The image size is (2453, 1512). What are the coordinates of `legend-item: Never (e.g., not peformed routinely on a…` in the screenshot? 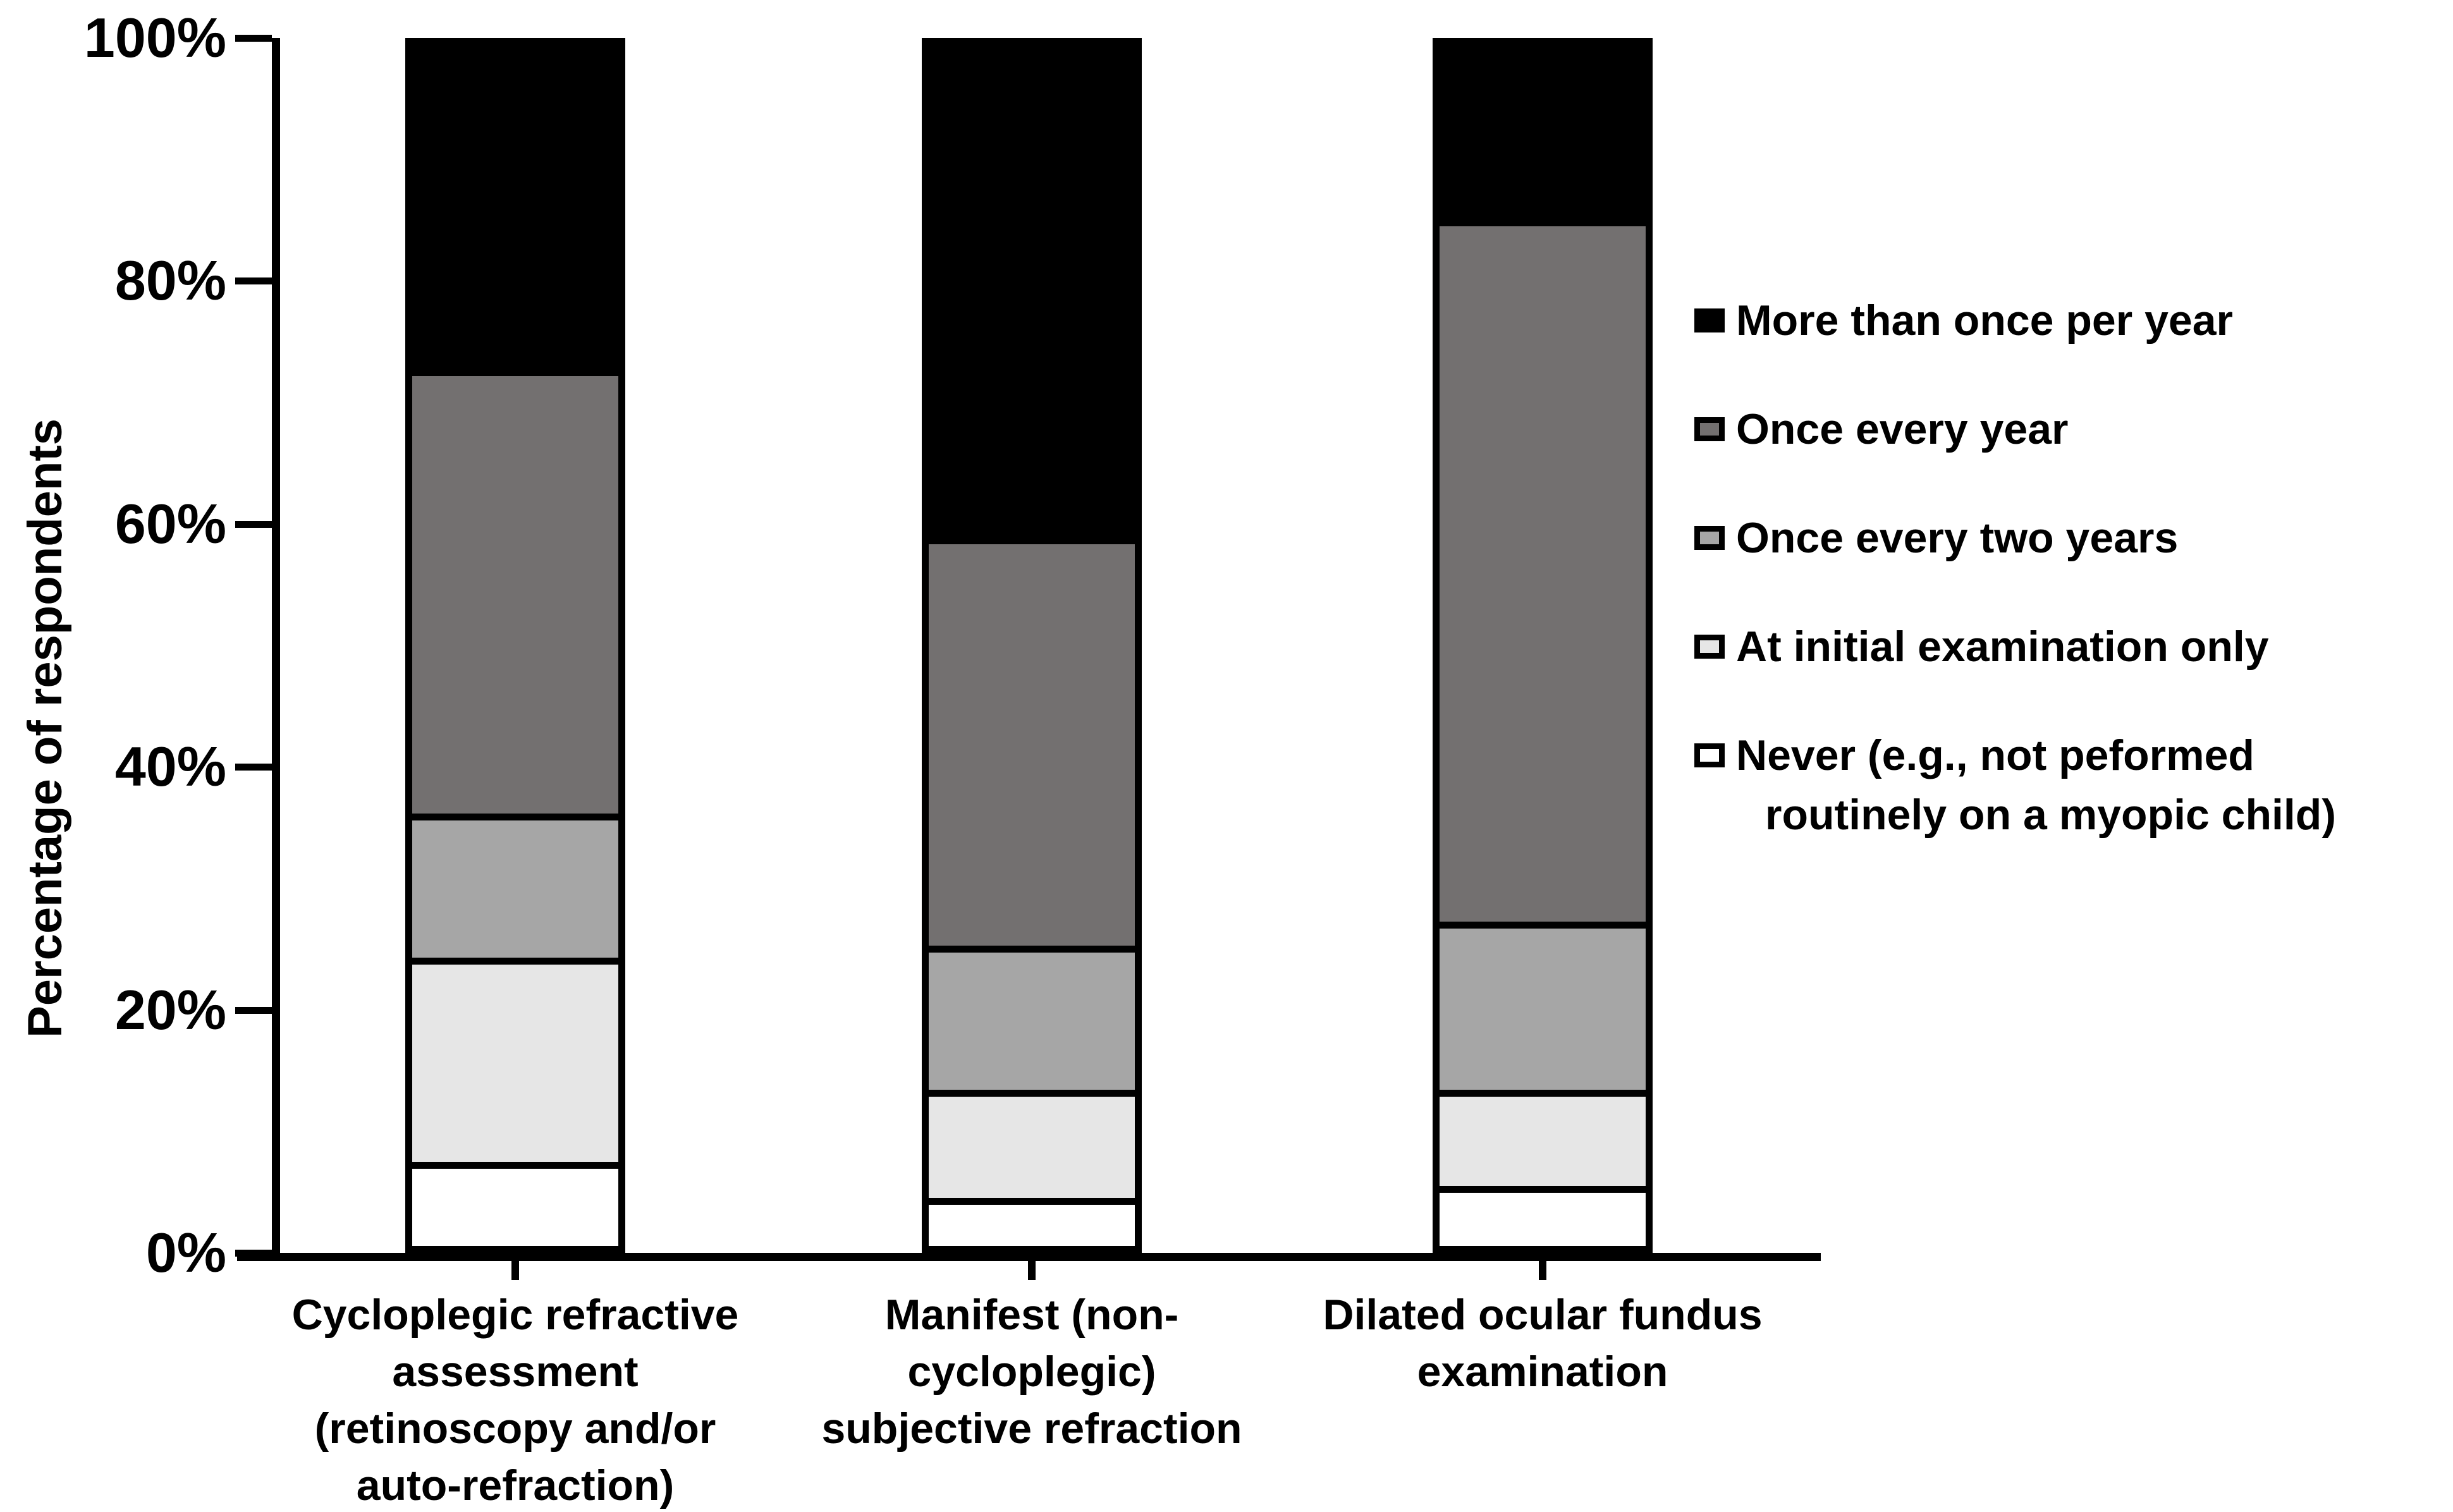 It's located at (2015, 785).